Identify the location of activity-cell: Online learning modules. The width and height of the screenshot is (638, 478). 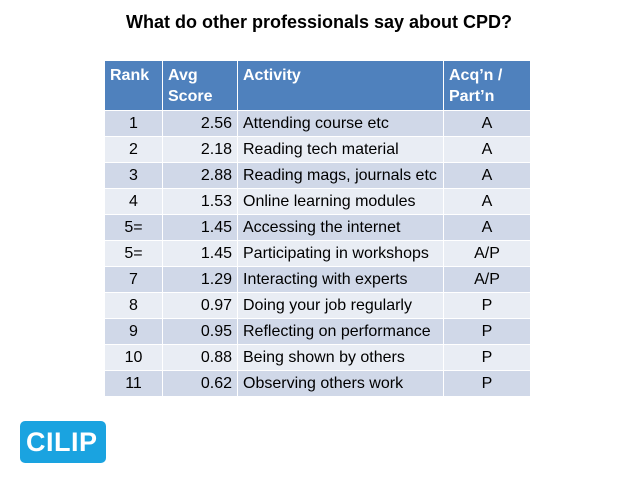
(340, 201).